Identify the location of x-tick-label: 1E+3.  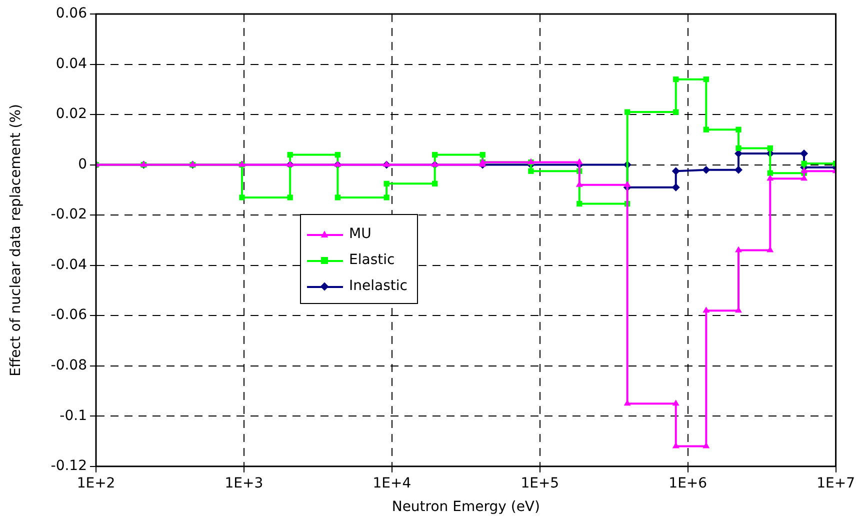
(244, 483).